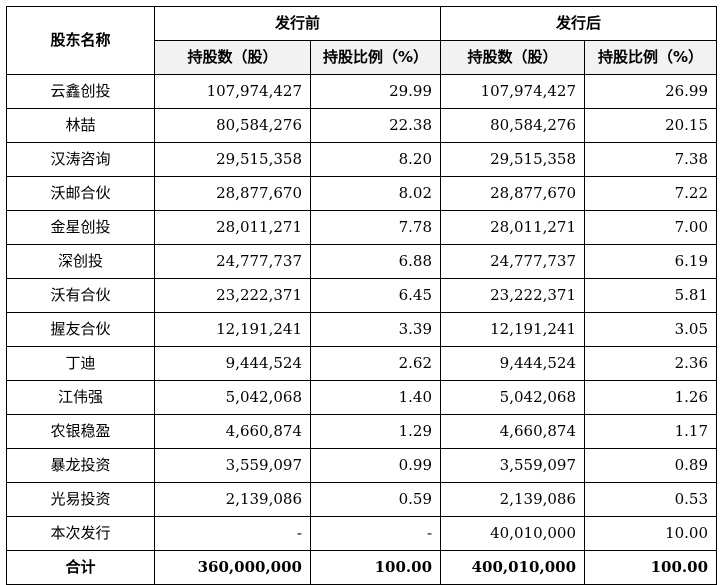 The height and width of the screenshot is (585, 720). I want to click on cell-after-shares: 23,222,371, so click(513, 295).